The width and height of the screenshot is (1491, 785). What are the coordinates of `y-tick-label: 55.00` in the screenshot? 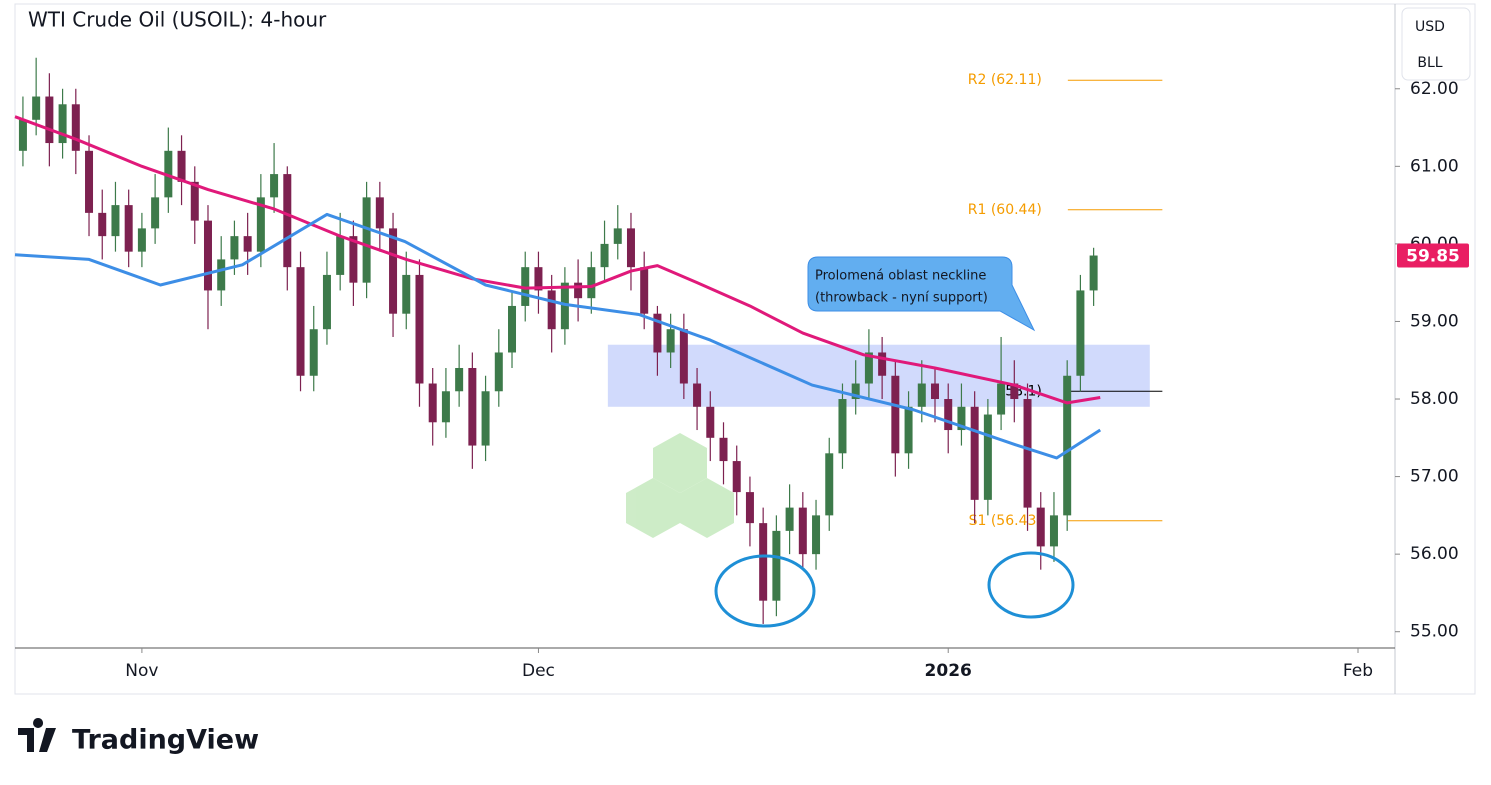 It's located at (1434, 632).